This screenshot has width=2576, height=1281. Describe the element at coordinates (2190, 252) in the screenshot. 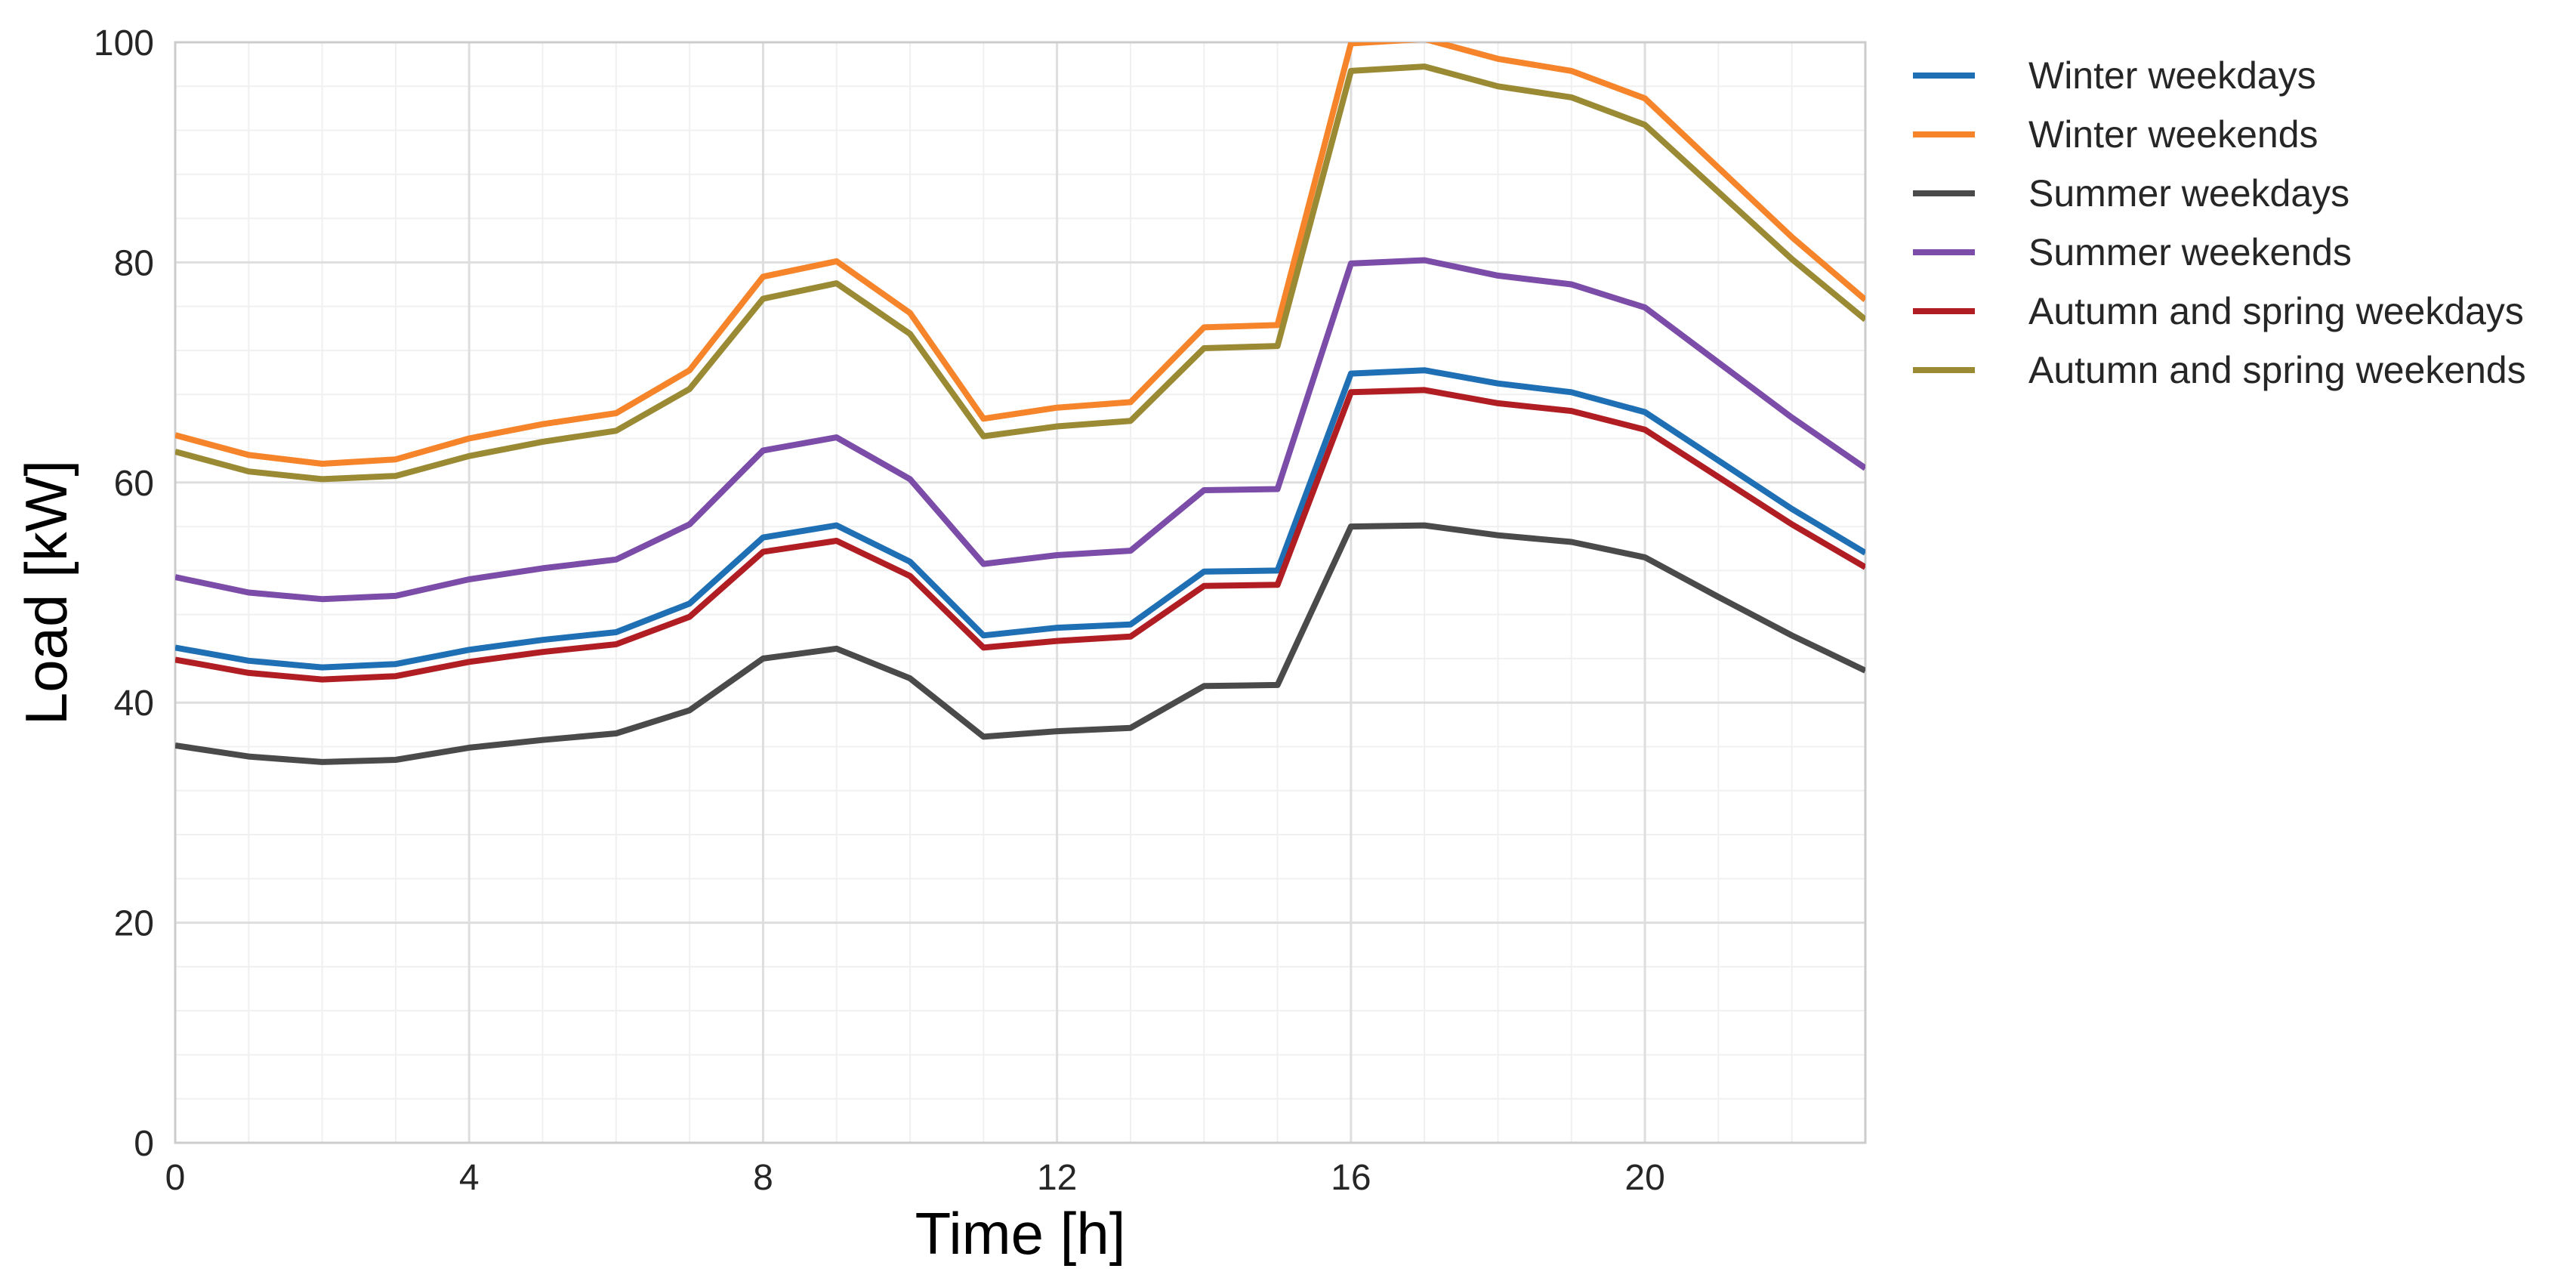

I see `legend-label-3: Summer weekends` at that location.